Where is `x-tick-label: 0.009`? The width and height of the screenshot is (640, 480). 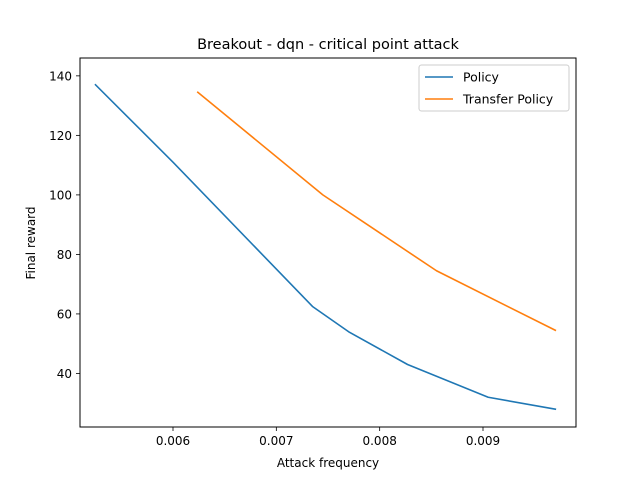 x-tick-label: 0.009 is located at coordinates (483, 441).